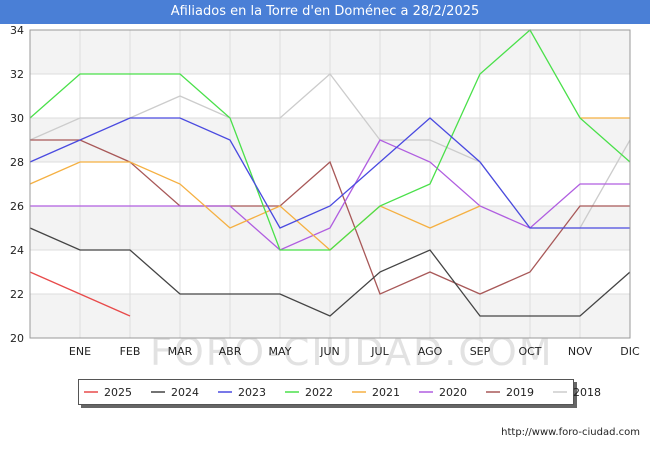  What do you see at coordinates (480, 351) in the screenshot?
I see `x-tick-label: SEP` at bounding box center [480, 351].